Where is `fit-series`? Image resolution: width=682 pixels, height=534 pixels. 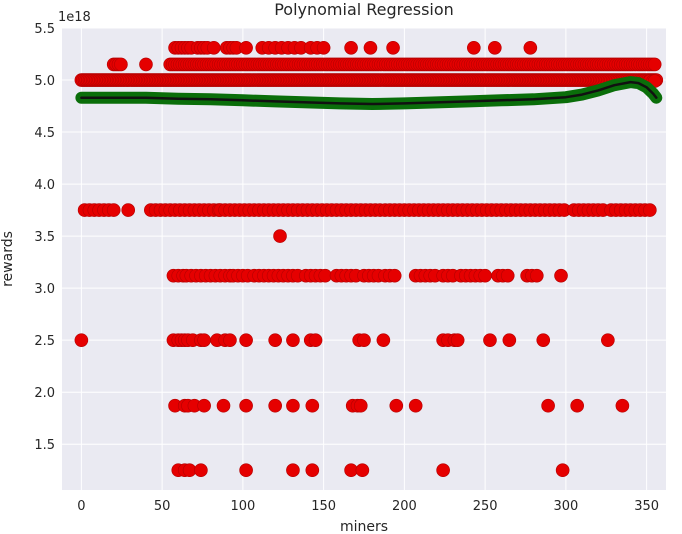
fit-series is located at coordinates (369, 93).